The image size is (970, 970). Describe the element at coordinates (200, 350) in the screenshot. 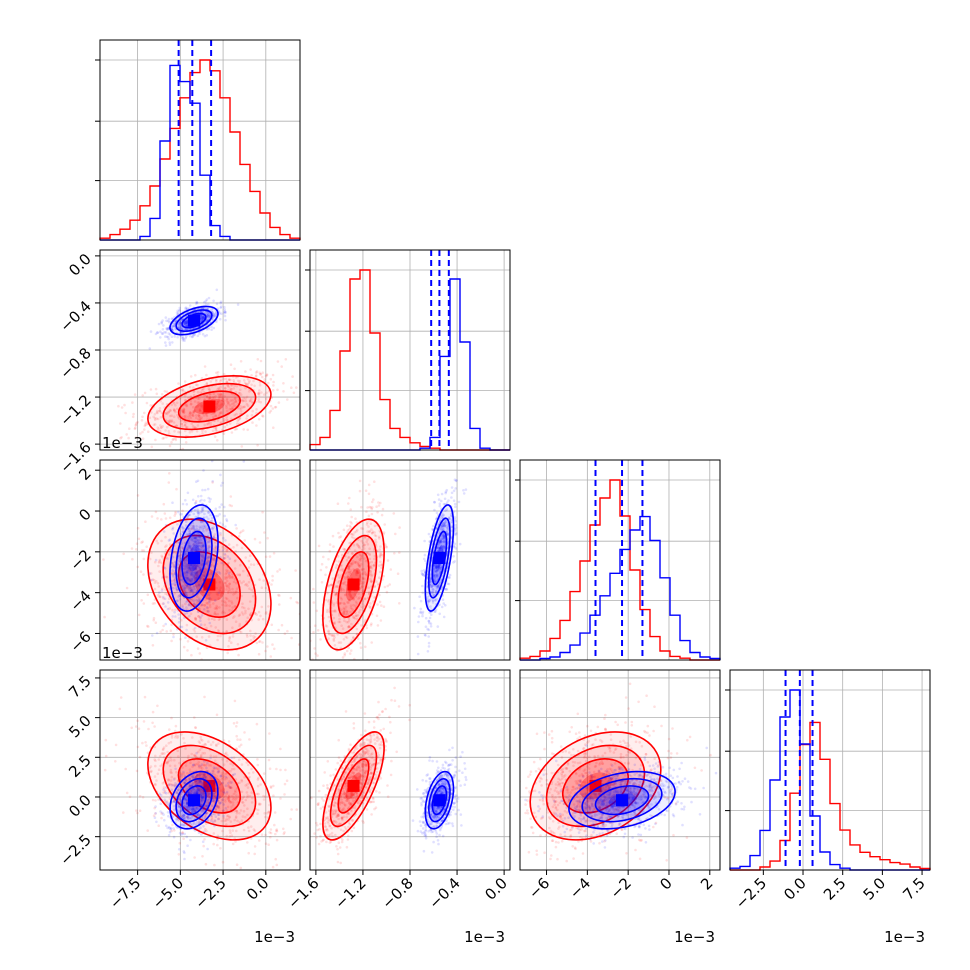

I see `grid-lines` at that location.